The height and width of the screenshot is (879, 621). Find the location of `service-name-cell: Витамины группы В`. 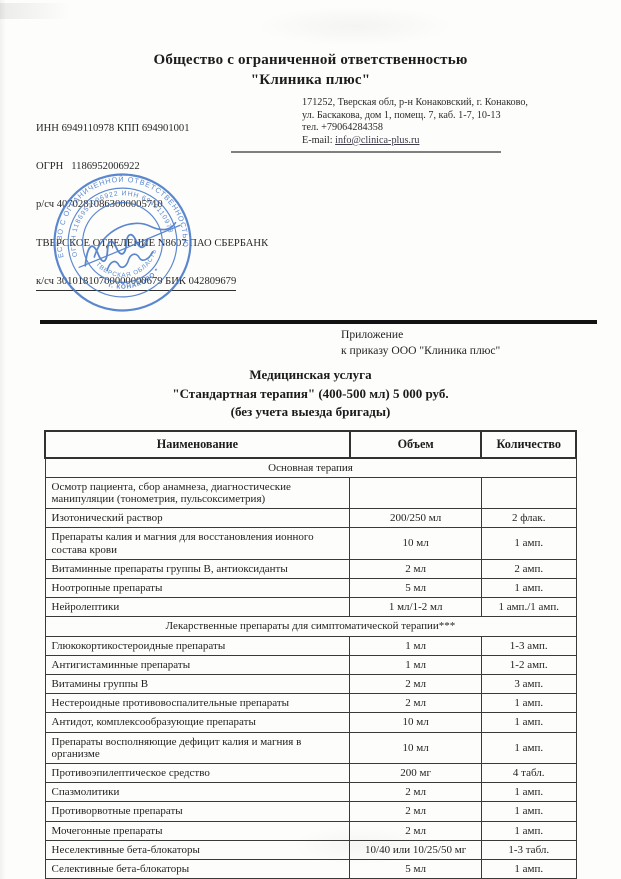

service-name-cell: Витамины группы В is located at coordinates (197, 684).